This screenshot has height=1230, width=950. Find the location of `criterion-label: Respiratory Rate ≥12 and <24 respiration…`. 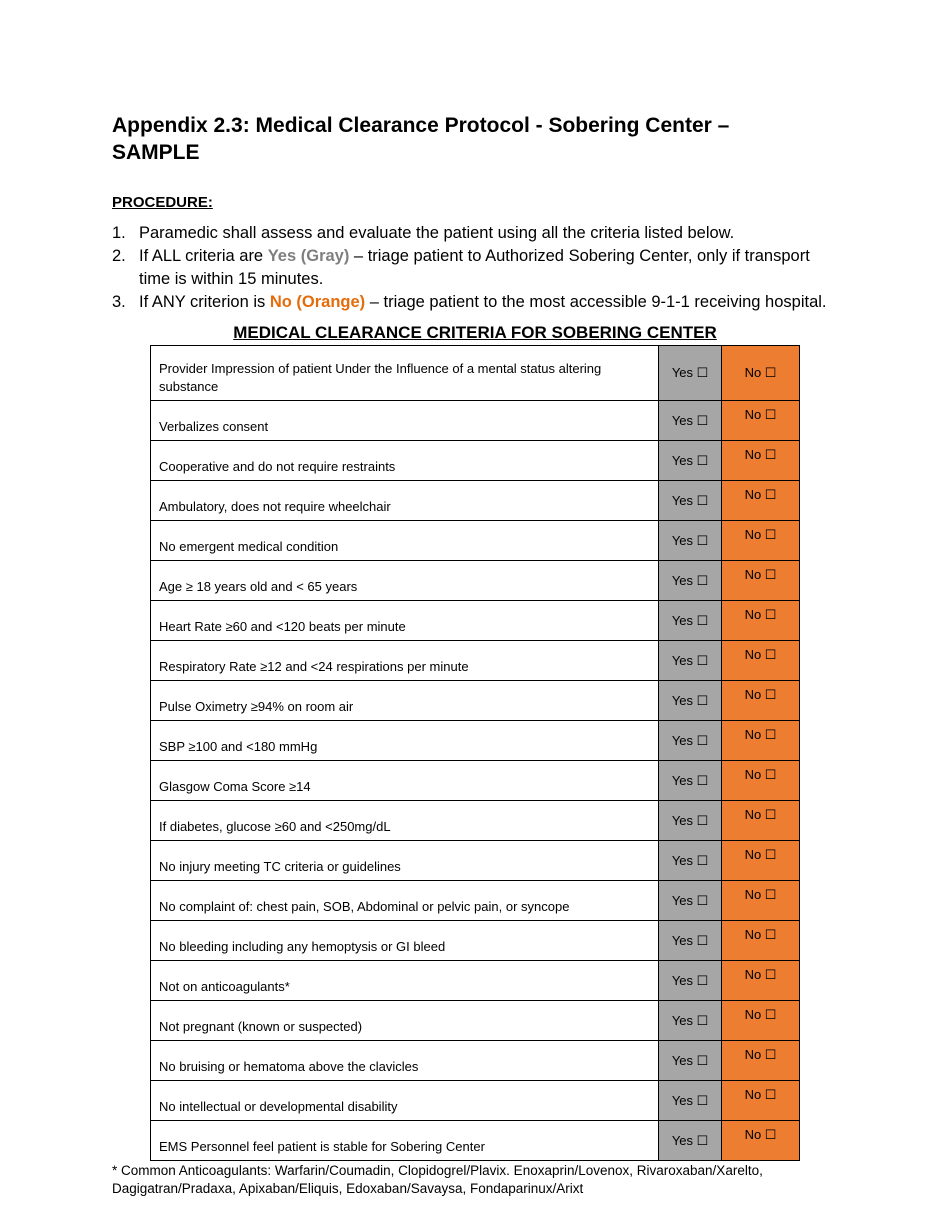

criterion-label: Respiratory Rate ≥12 and <24 respiration… is located at coordinates (404, 660).